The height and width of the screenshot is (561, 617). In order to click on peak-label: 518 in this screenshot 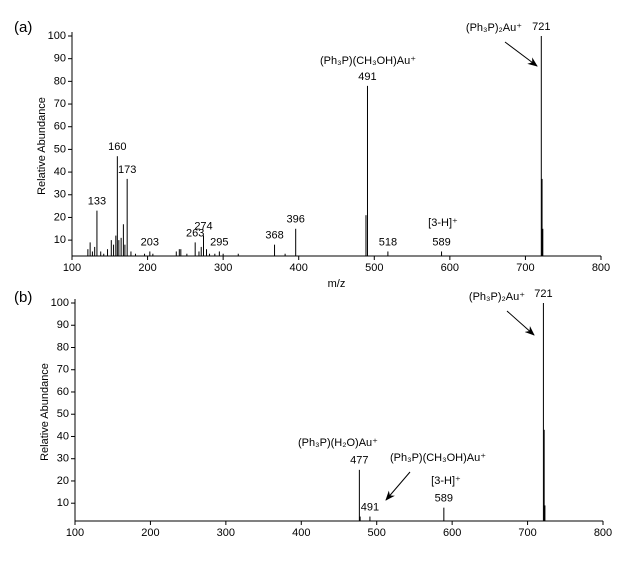, I will do `click(388, 242)`.